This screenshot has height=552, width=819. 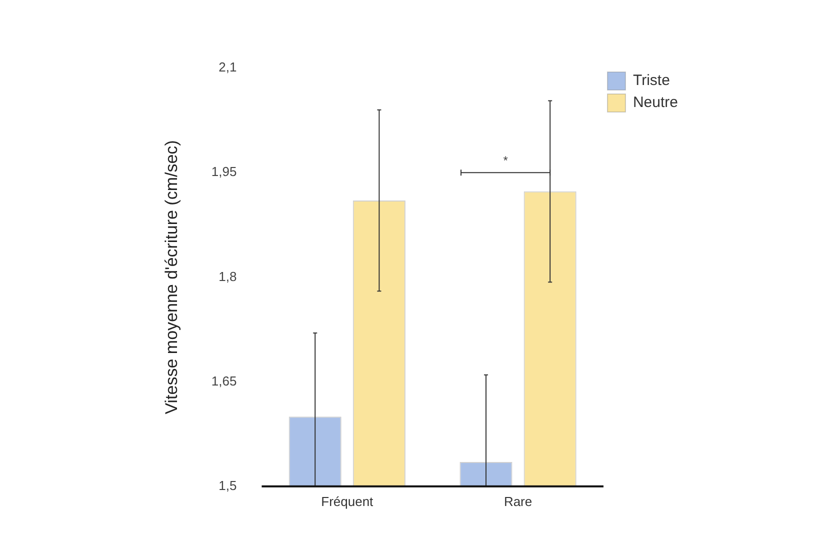 What do you see at coordinates (505, 161) in the screenshot?
I see `annotation: *` at bounding box center [505, 161].